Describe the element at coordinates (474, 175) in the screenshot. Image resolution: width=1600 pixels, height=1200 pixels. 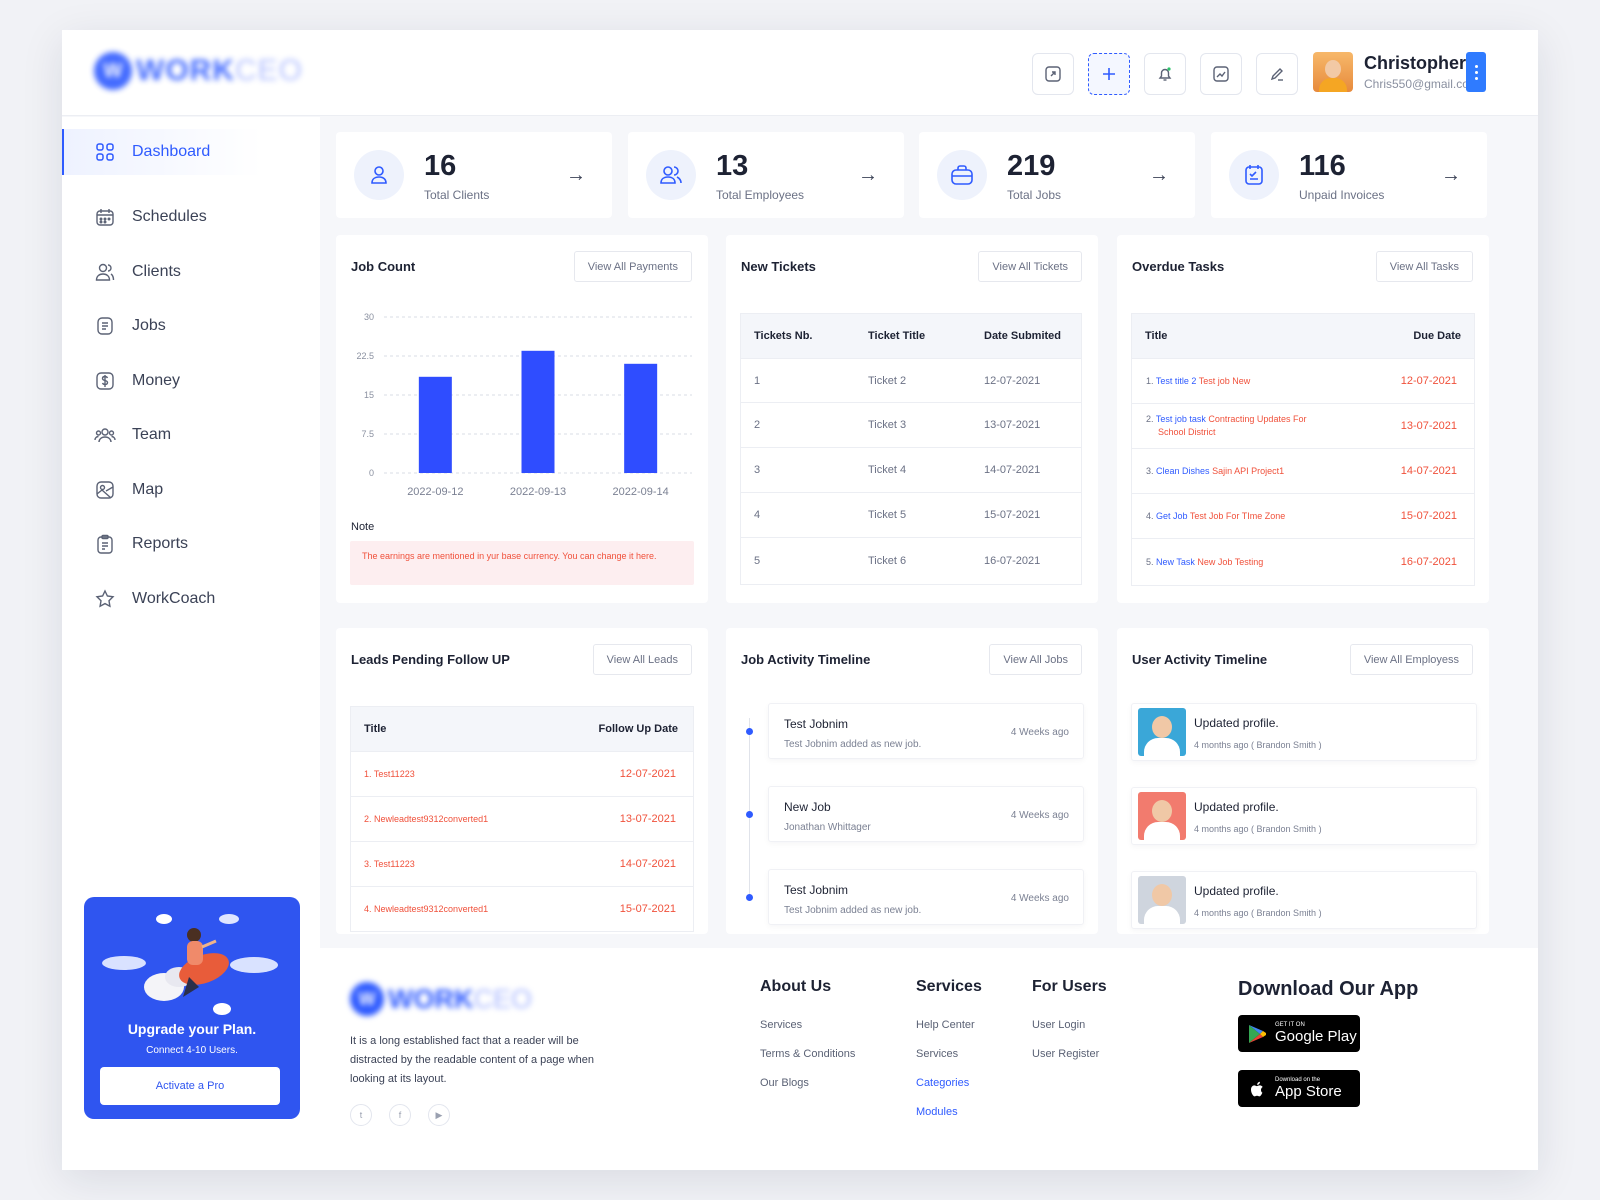
I see `stat-card-clients: 16 Total Clients →` at that location.